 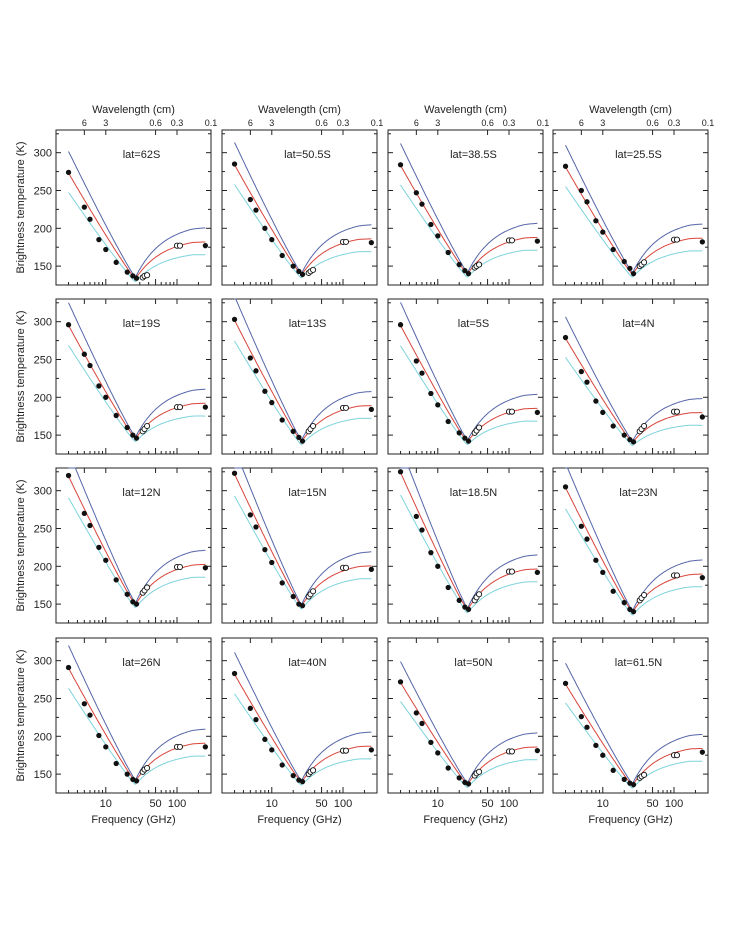 I want to click on top-tick-label: 0.6, so click(x=487, y=123).